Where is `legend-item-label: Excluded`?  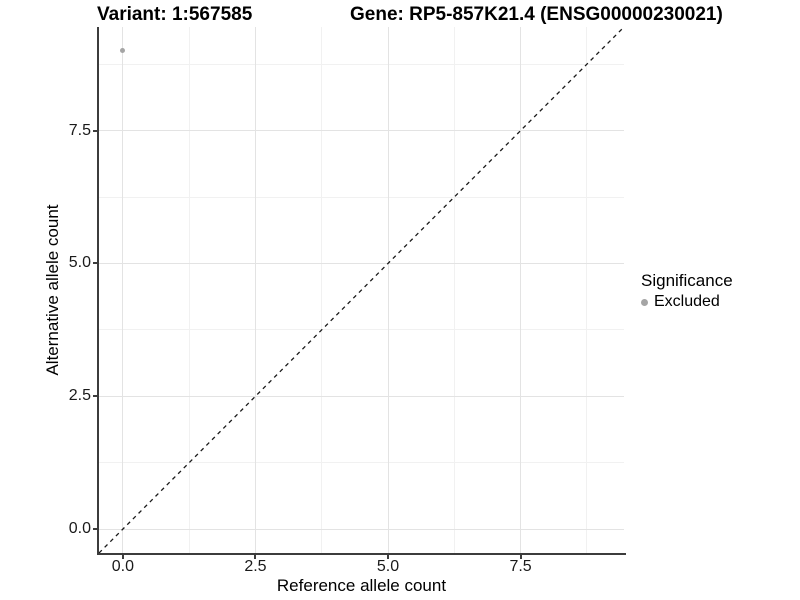 legend-item-label: Excluded is located at coordinates (687, 301).